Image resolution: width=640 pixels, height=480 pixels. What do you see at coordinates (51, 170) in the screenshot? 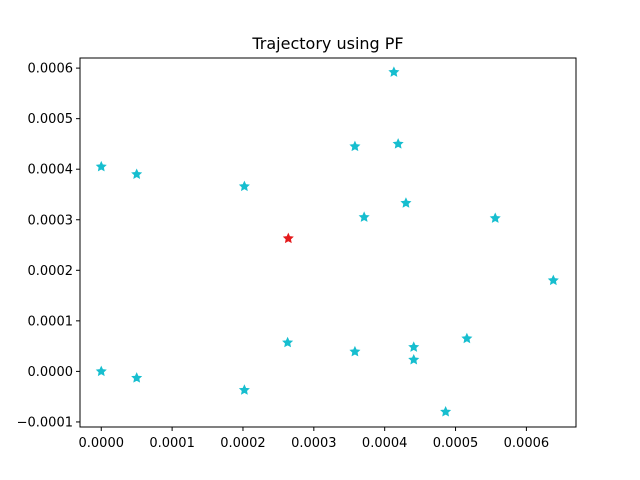
I see `y-tick-label: 0.0004` at bounding box center [51, 170].